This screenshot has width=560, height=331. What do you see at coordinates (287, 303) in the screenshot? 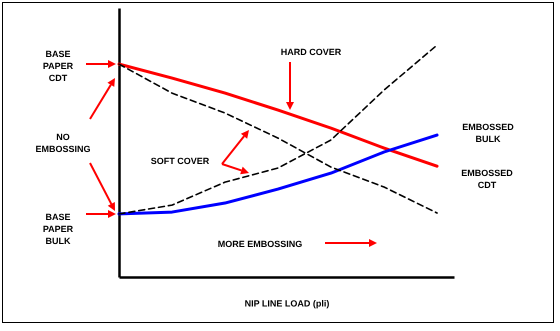
I see `x-axis-title: NIP LINE LOAD (pli)` at bounding box center [287, 303].